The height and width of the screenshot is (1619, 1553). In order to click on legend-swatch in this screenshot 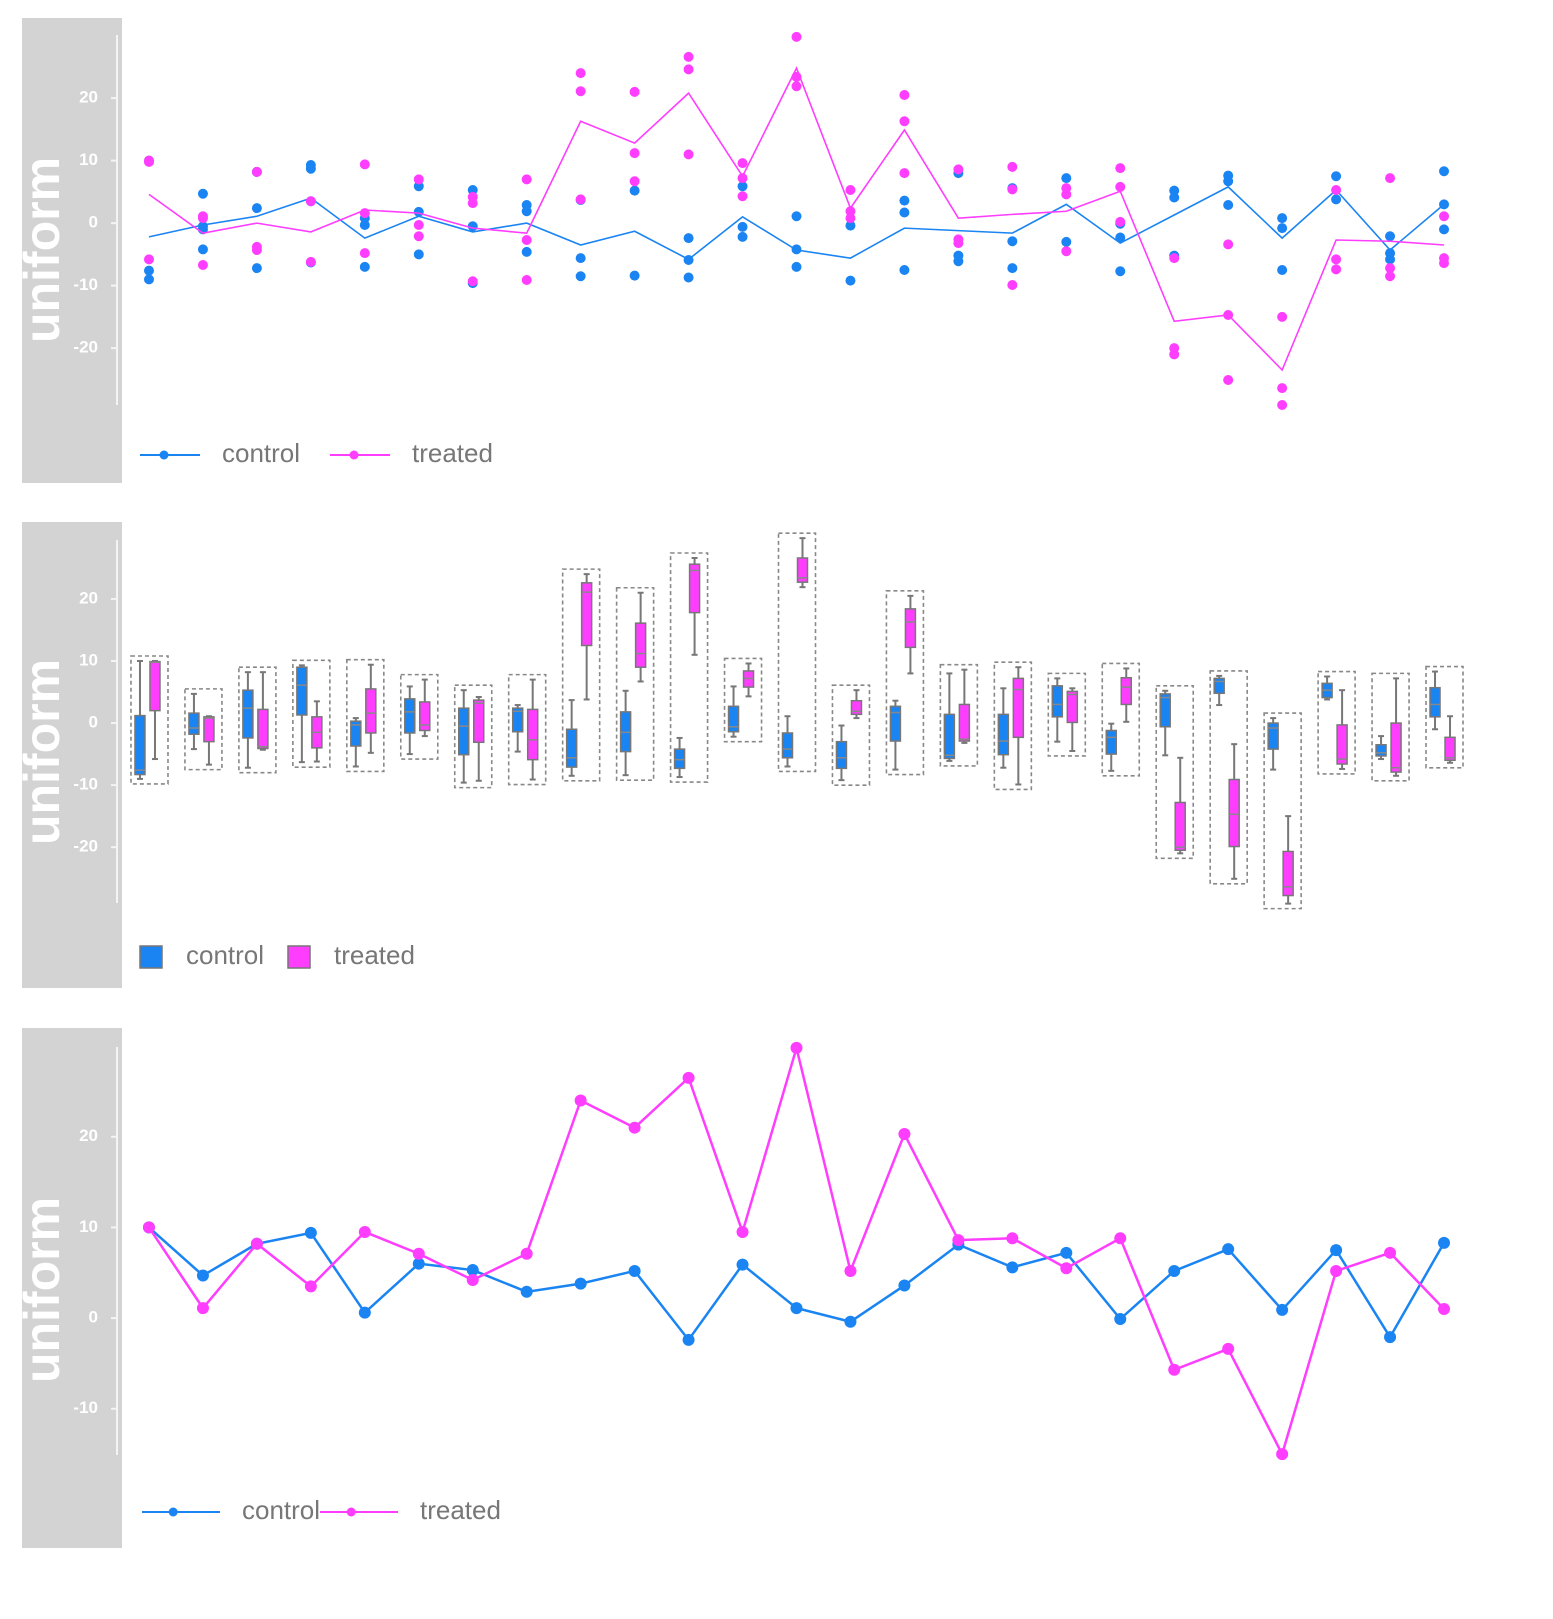, I will do `click(299, 957)`.